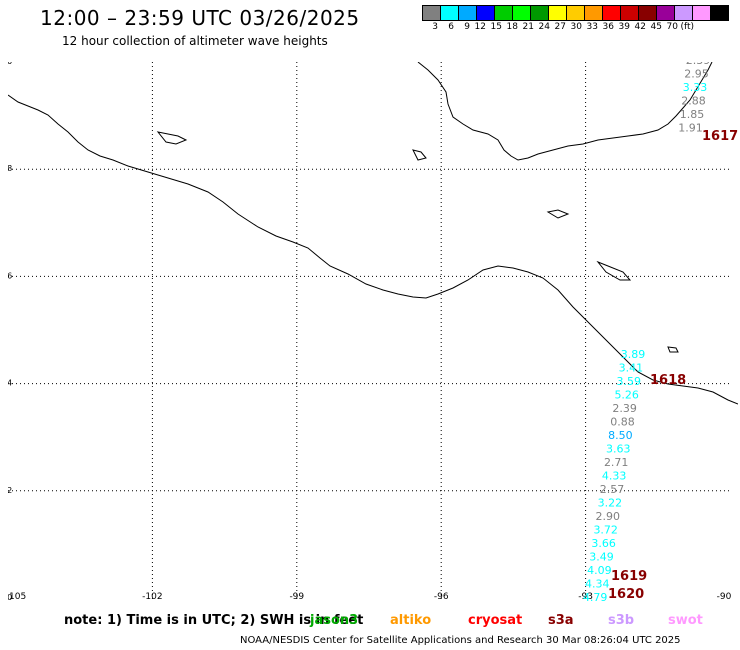 This screenshot has height=650, width=740. I want to click on track-id-label: 1620, so click(626, 594).